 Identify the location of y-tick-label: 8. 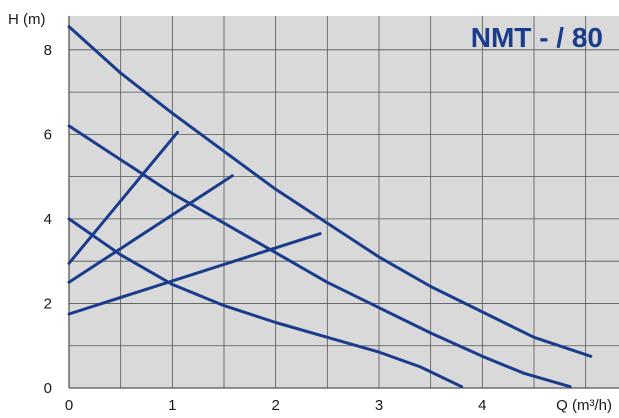
(48, 50).